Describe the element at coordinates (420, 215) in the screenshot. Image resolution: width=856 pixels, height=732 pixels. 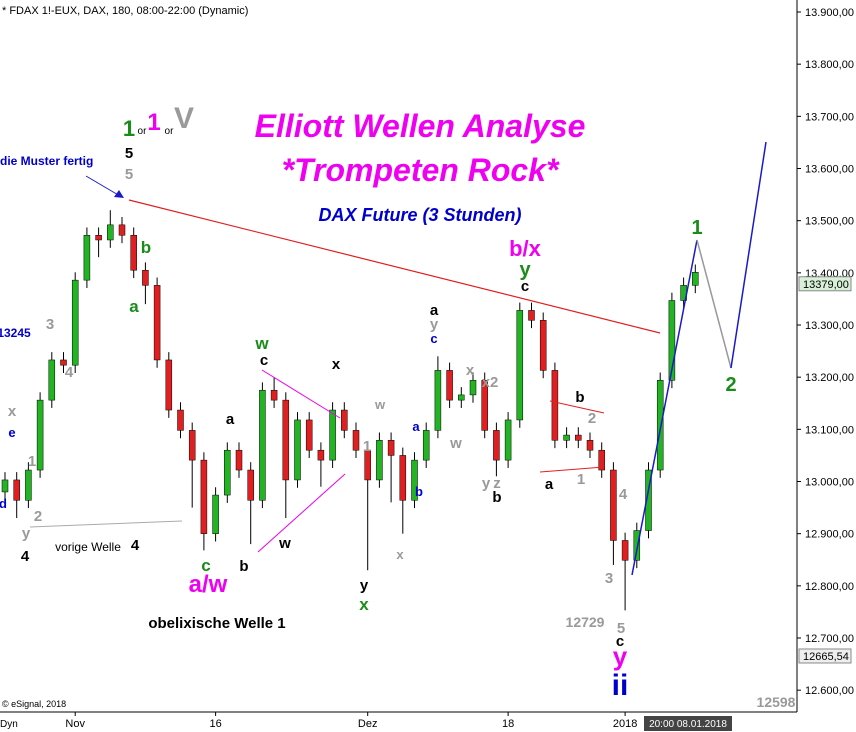
I see `chart-subtitle: DAX Future (3 Stunden)` at that location.